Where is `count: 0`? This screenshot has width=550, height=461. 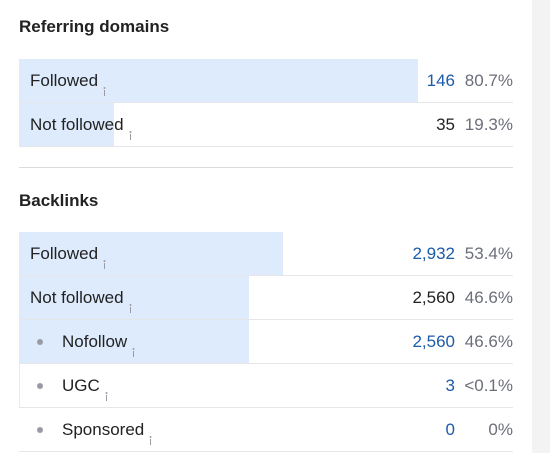
count: 0 is located at coordinates (450, 429).